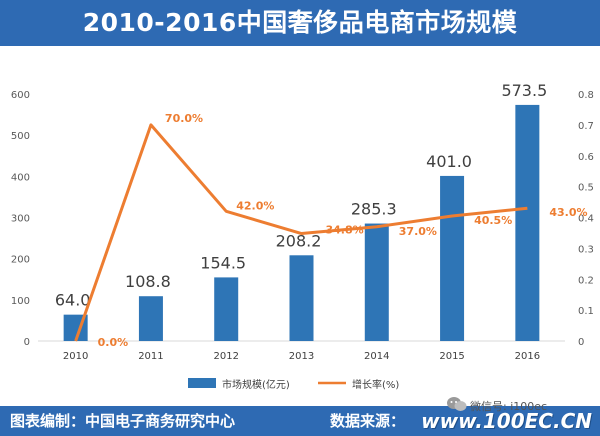 The width and height of the screenshot is (600, 436). I want to click on y-right-tick-label: 0, so click(581, 342).